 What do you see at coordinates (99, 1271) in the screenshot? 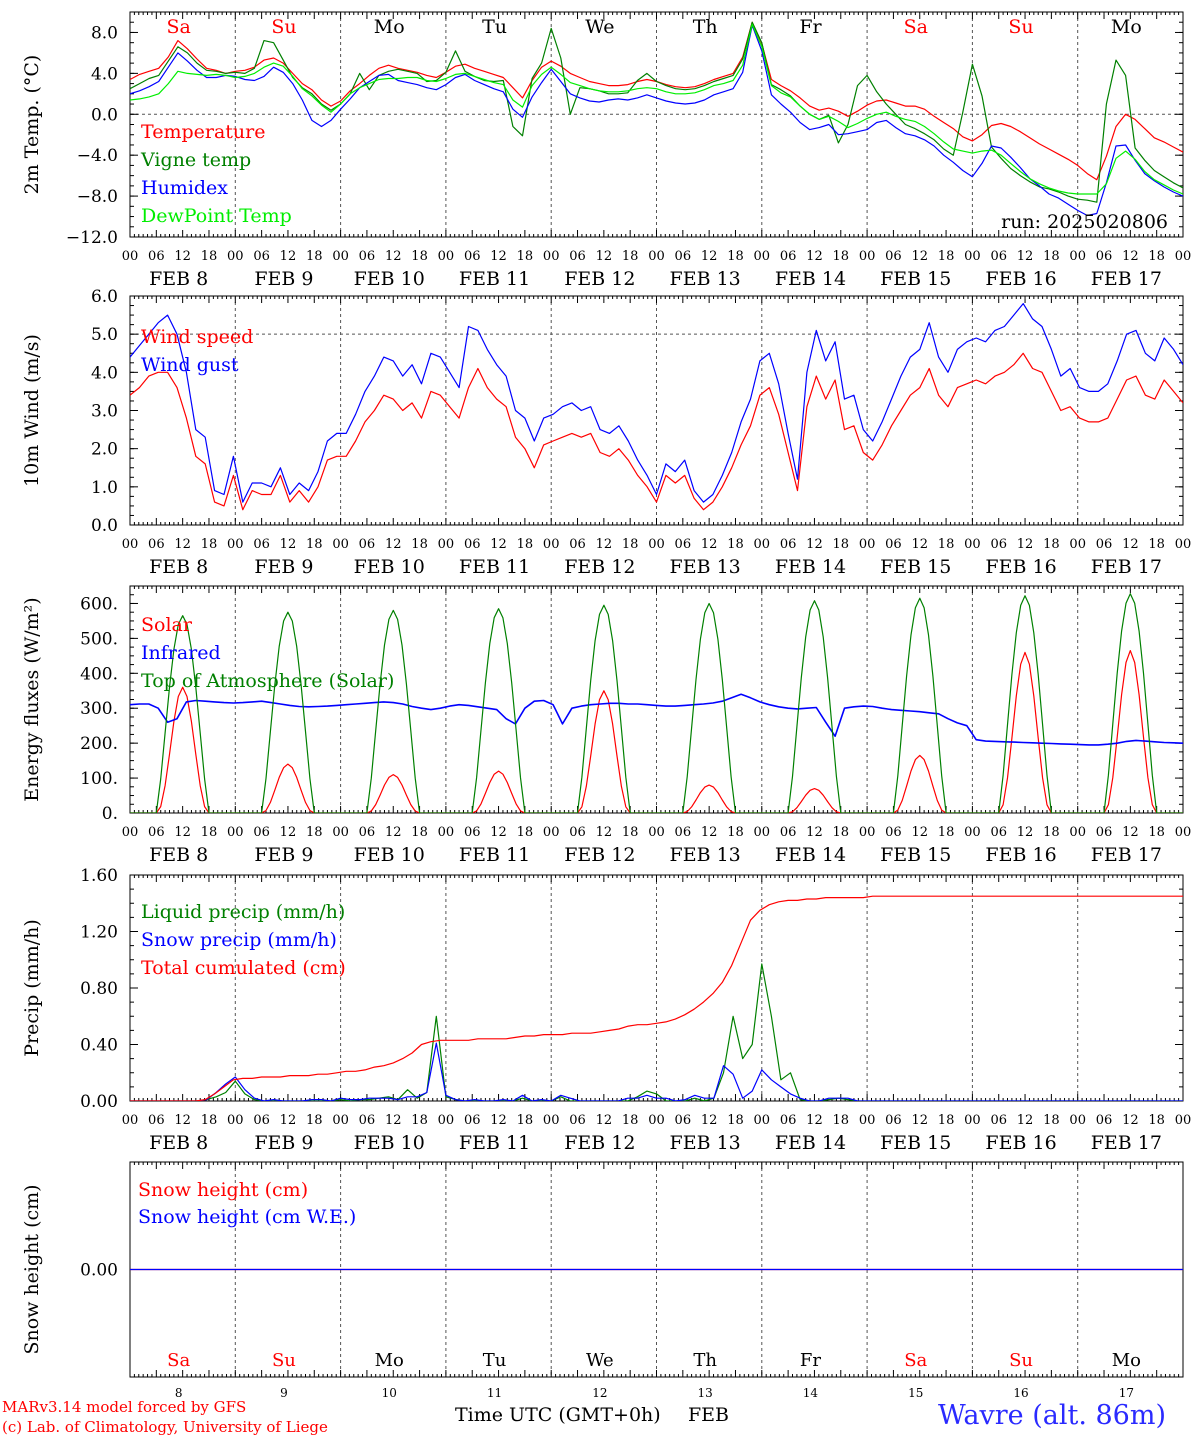
I see `y-tick-label: 0.00` at bounding box center [99, 1271].